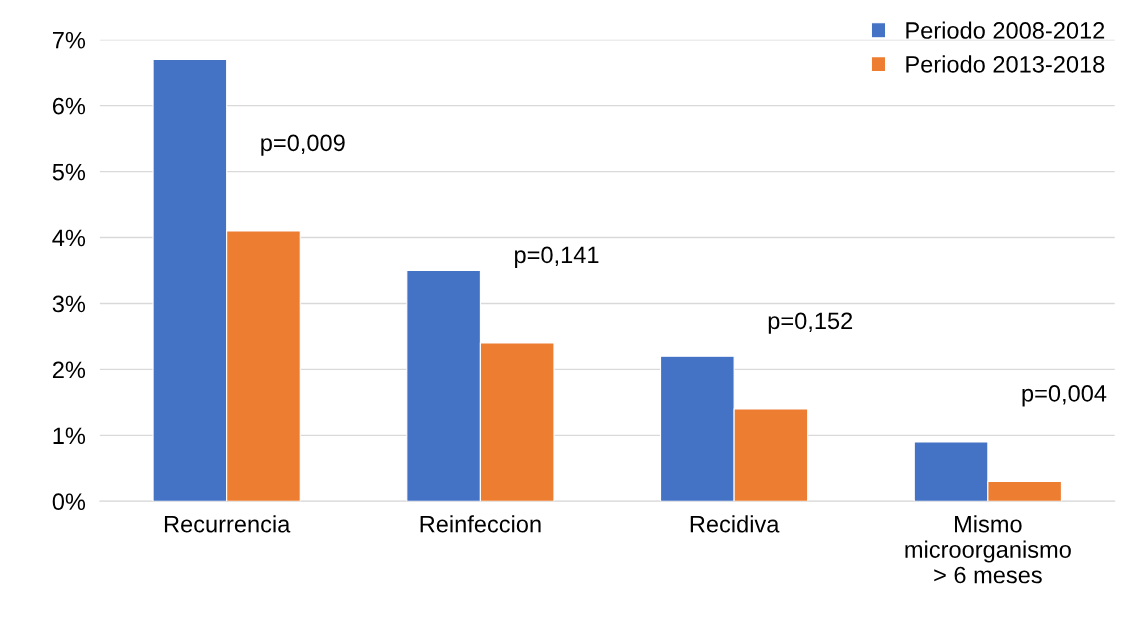 This screenshot has height=641, width=1134. What do you see at coordinates (227, 524) in the screenshot?
I see `x-tick-label: Recurrencia` at bounding box center [227, 524].